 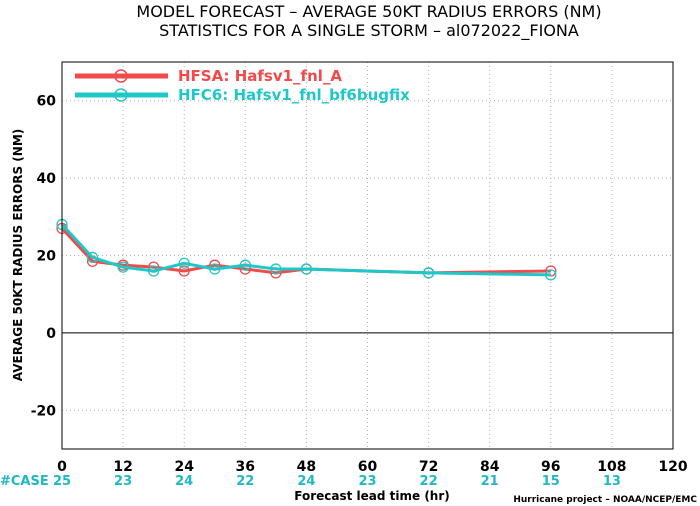 What do you see at coordinates (368, 467) in the screenshot?
I see `x-tick-label: 60` at bounding box center [368, 467].